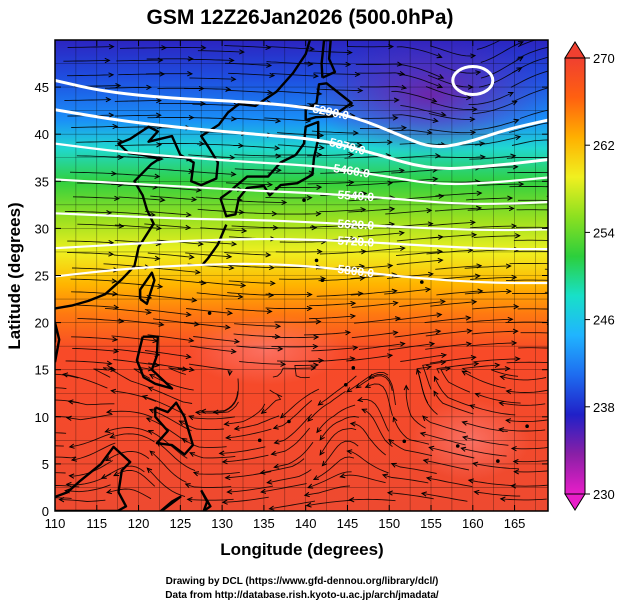  I want to click on x-tick-label: 155, so click(431, 523).